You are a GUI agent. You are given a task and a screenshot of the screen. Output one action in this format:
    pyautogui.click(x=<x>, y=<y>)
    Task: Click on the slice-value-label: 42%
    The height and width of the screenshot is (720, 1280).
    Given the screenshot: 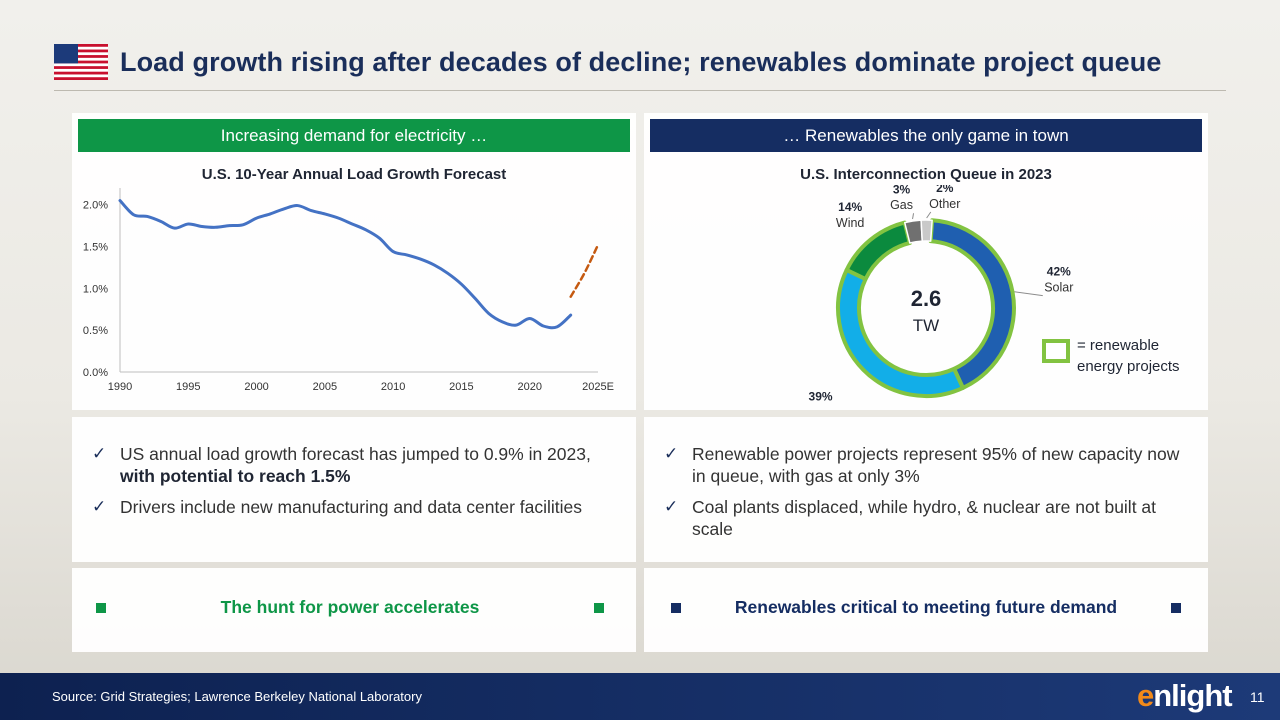 What is the action you would take?
    pyautogui.click(x=1059, y=272)
    